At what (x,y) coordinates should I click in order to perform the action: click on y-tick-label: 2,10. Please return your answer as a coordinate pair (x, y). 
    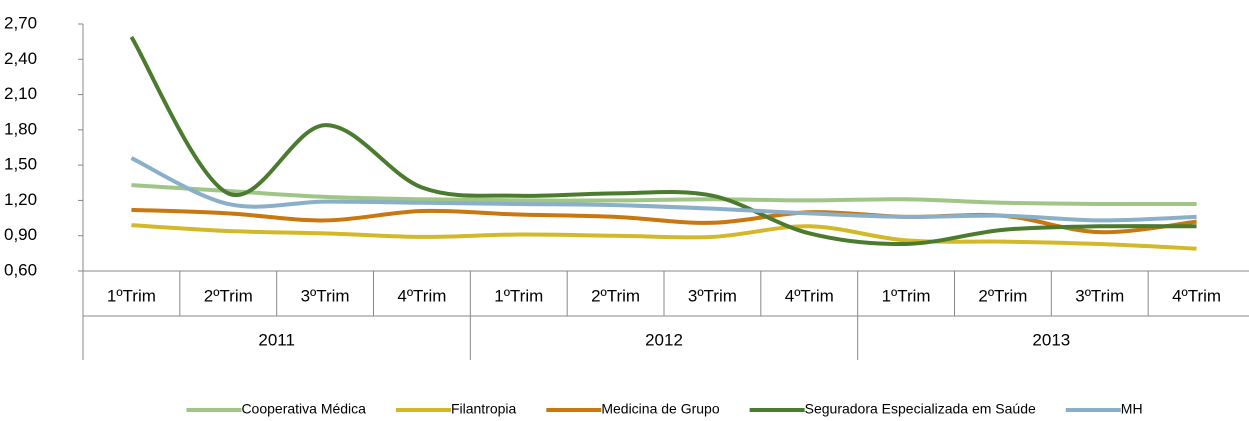
    Looking at the image, I should click on (20, 93).